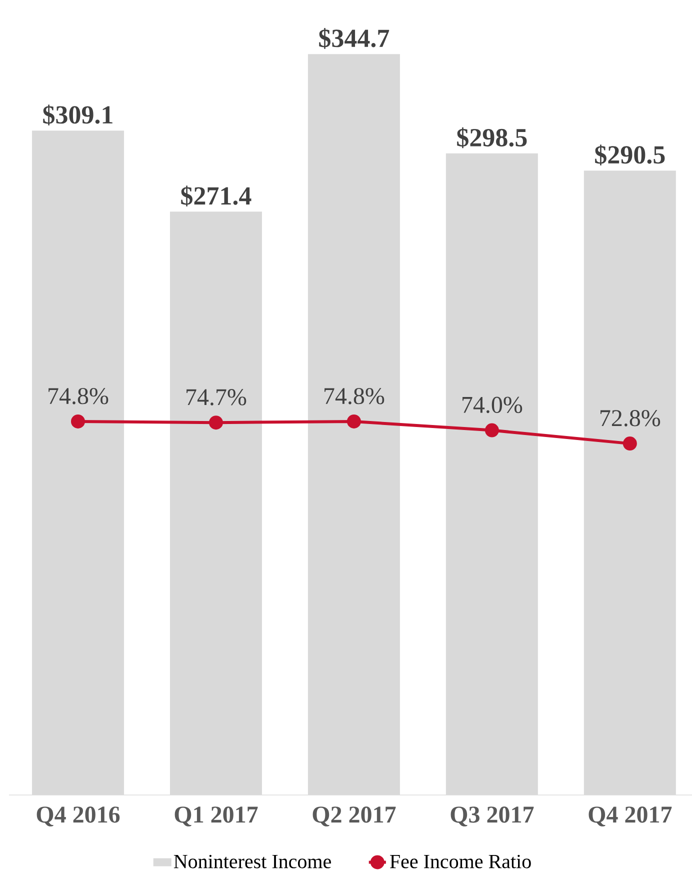 The height and width of the screenshot is (894, 692). What do you see at coordinates (77, 115) in the screenshot?
I see `data-label: $309.1` at bounding box center [77, 115].